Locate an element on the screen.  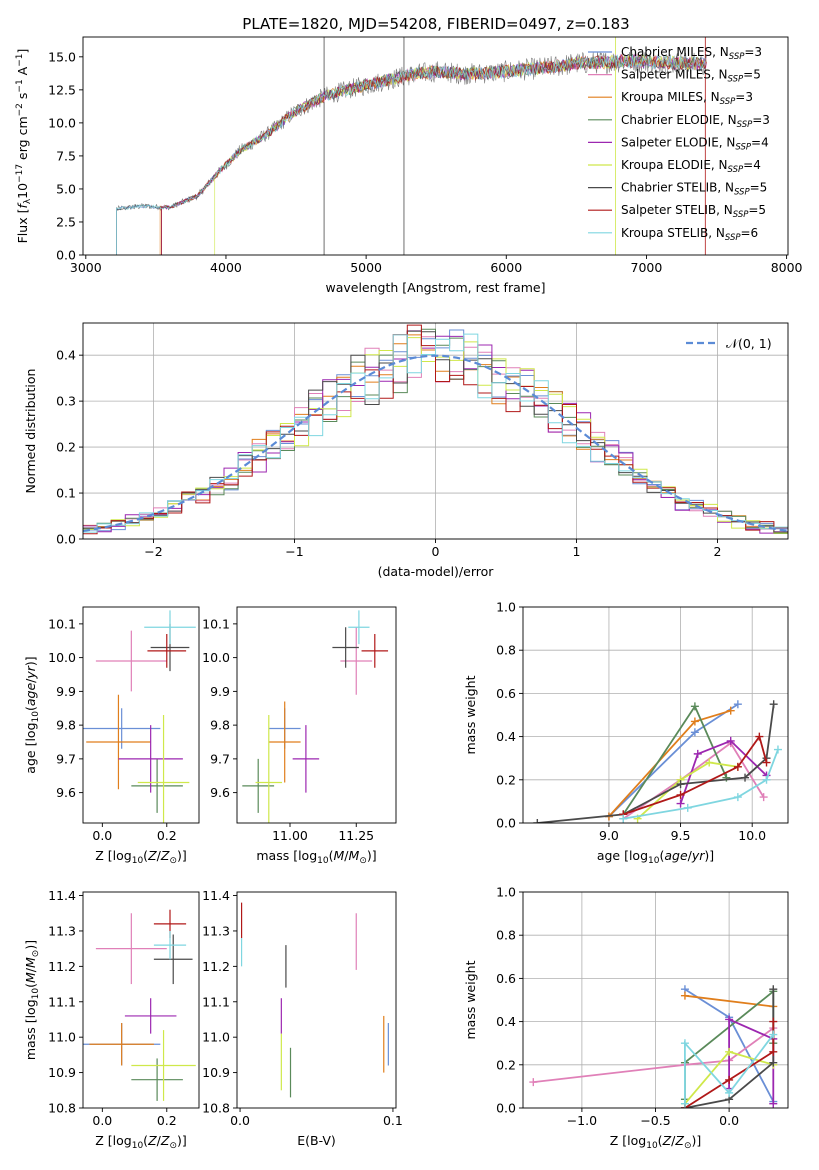
x-axis-label: age [log10(age/yr)] is located at coordinates (655, 857).